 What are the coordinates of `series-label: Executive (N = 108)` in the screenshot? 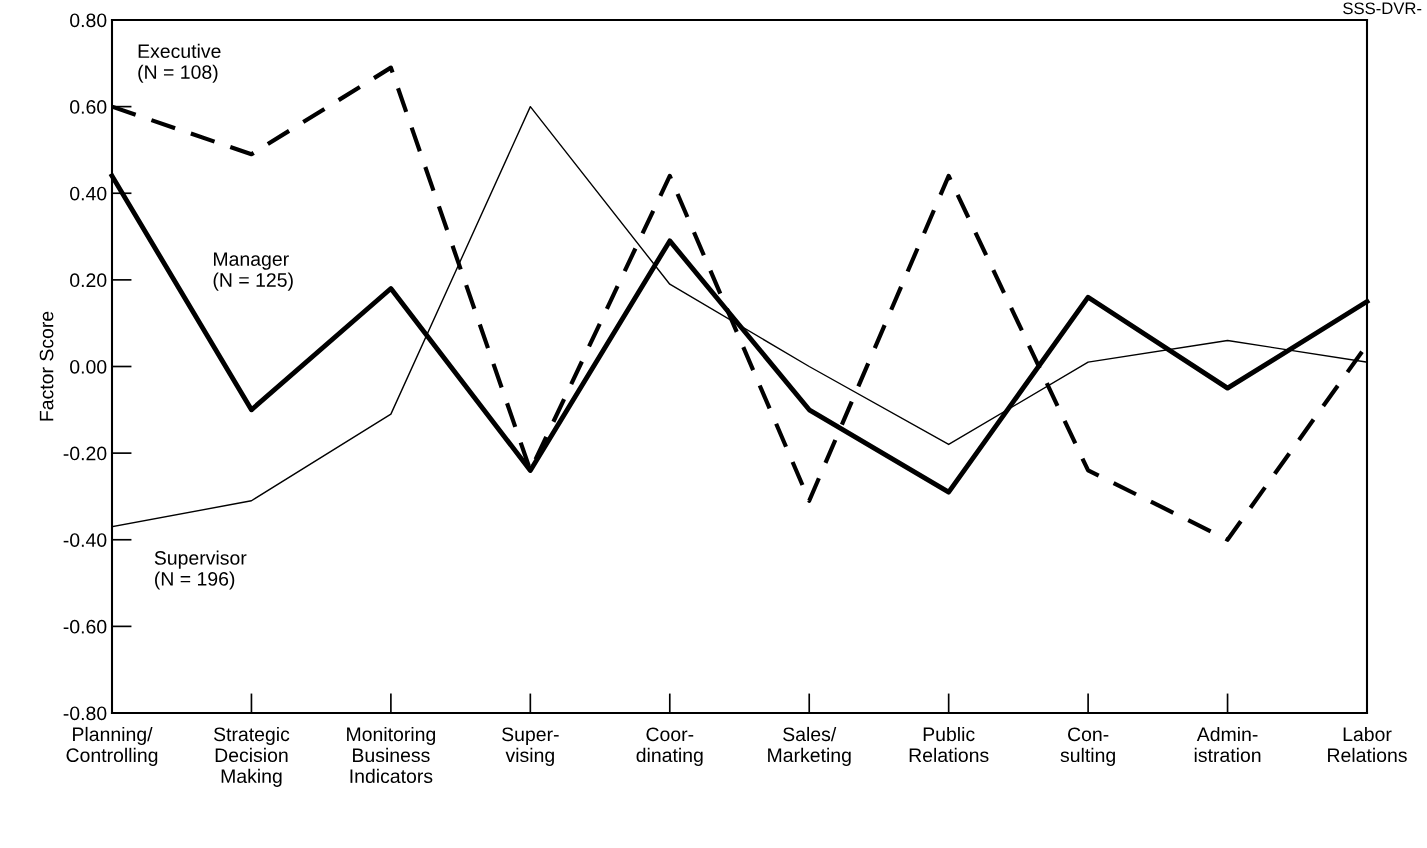 It's located at (179, 63).